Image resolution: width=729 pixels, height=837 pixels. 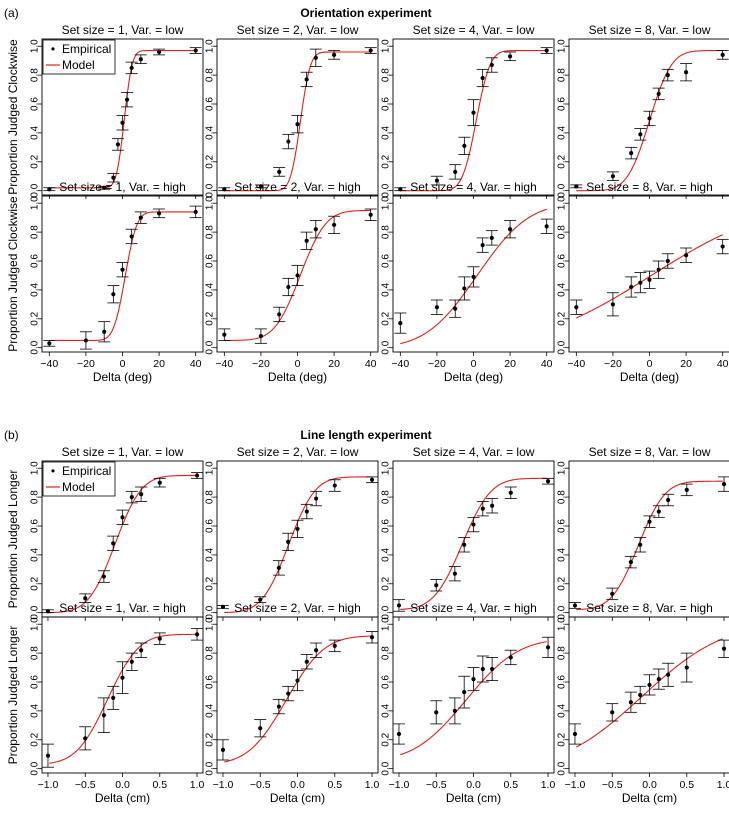 I want to click on x-tick-label: −40, so click(x=400, y=364).